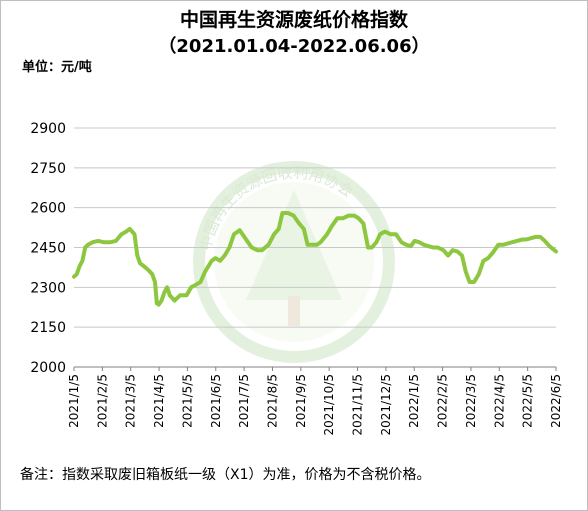 Image resolution: width=588 pixels, height=511 pixels. I want to click on chart-subtitle: （2021.01.04-2022.06.06）, so click(294, 46).